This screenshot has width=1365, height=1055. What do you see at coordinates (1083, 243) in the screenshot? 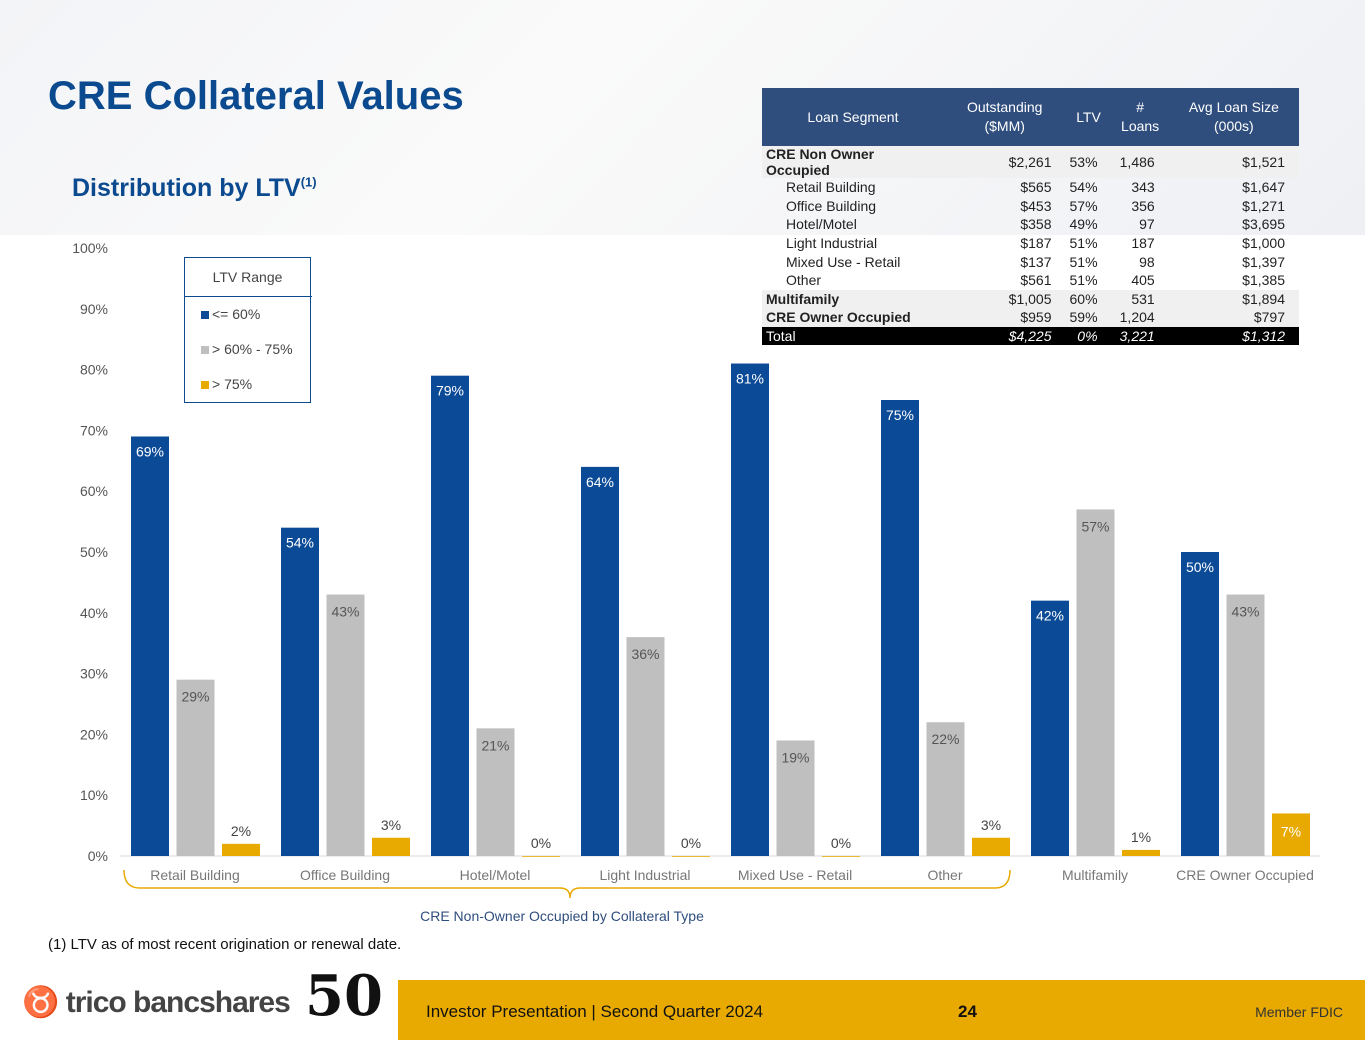
I see `table-cell: 51%` at bounding box center [1083, 243].